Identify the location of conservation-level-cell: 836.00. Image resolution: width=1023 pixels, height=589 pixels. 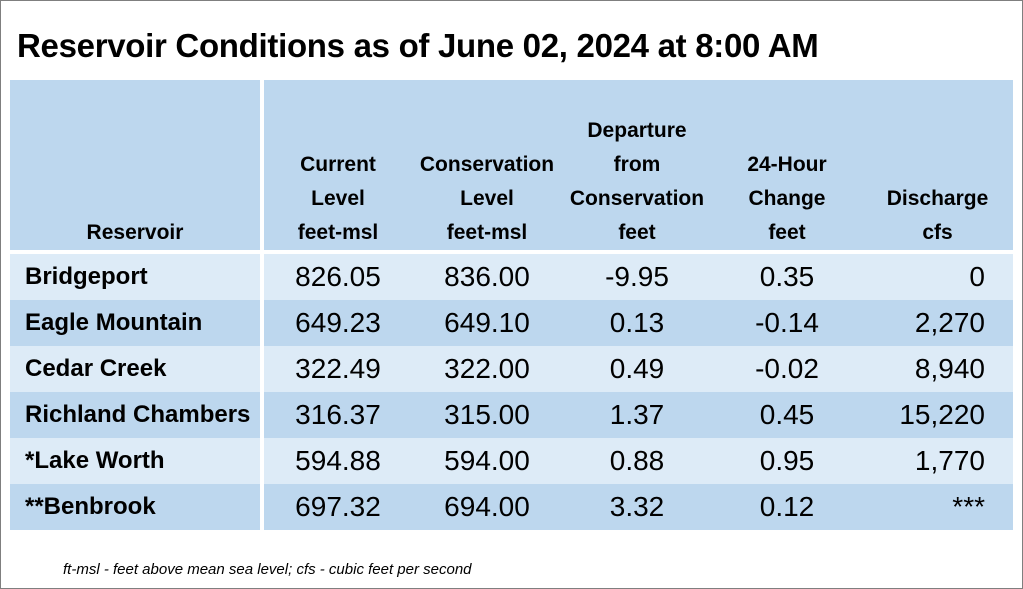
(487, 275).